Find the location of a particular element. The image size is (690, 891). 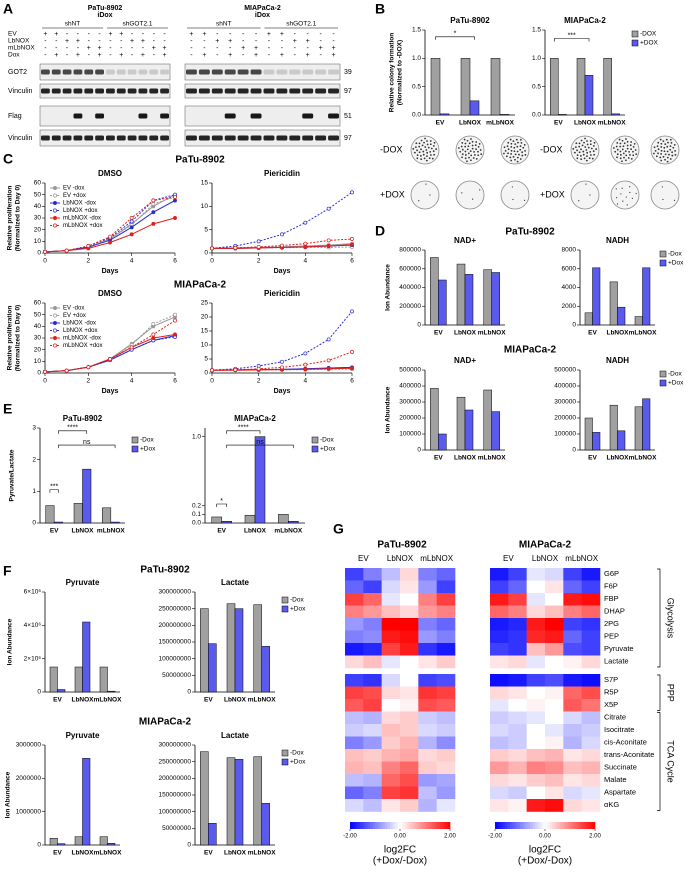

mw-marker: 97 is located at coordinates (348, 91).